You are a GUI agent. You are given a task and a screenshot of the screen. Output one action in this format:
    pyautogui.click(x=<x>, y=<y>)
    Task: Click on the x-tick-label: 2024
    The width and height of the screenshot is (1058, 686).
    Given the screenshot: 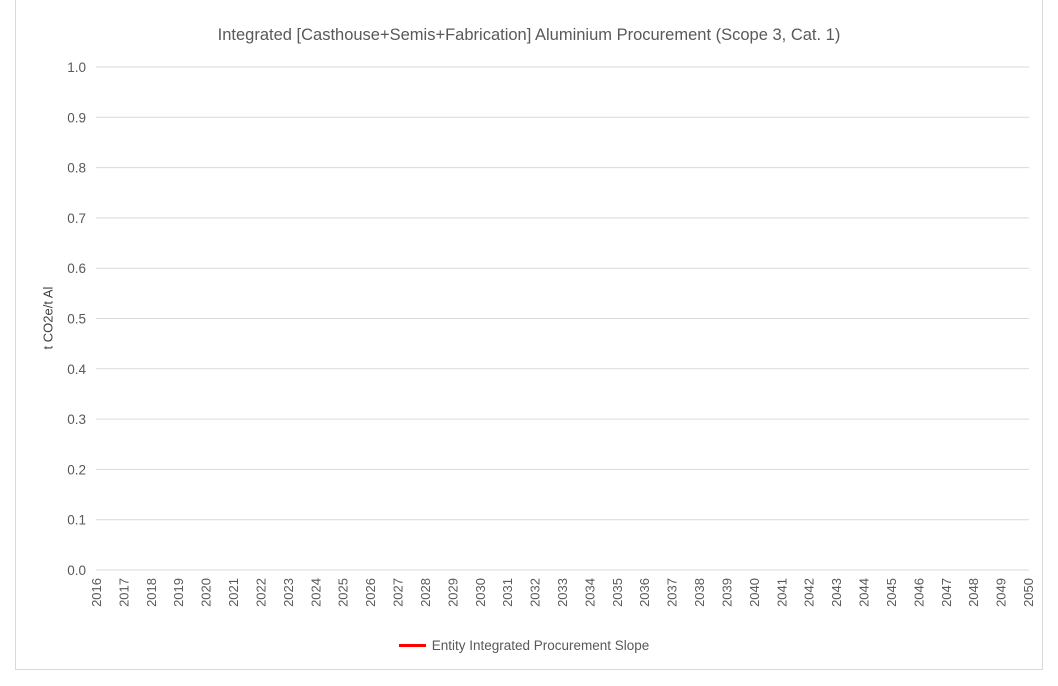 What is the action you would take?
    pyautogui.click(x=315, y=592)
    